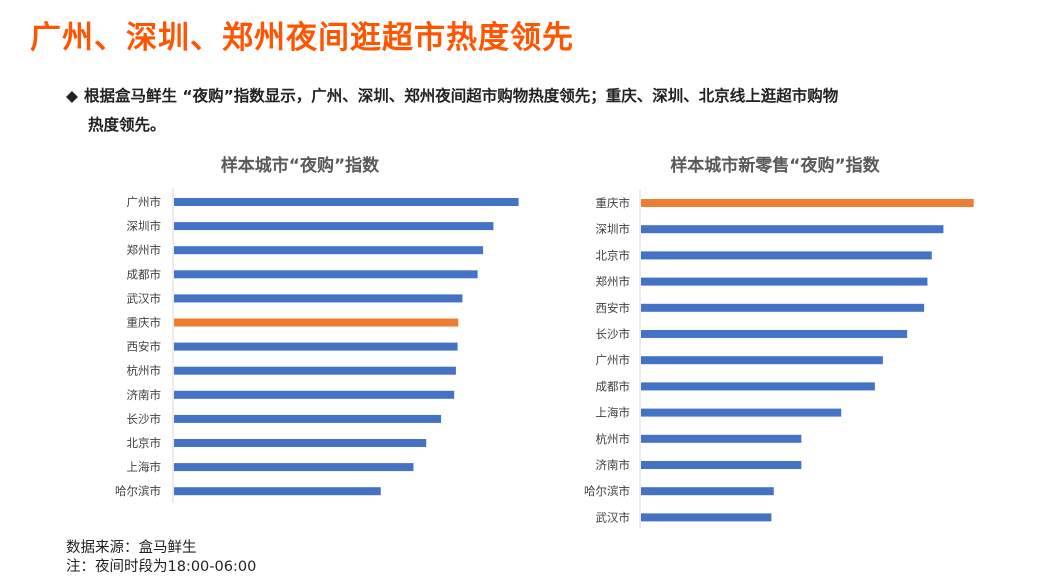  Describe the element at coordinates (302, 38) in the screenshot. I see `page-title: 广州、深圳、郑州夜间逛超市热度领先` at that location.